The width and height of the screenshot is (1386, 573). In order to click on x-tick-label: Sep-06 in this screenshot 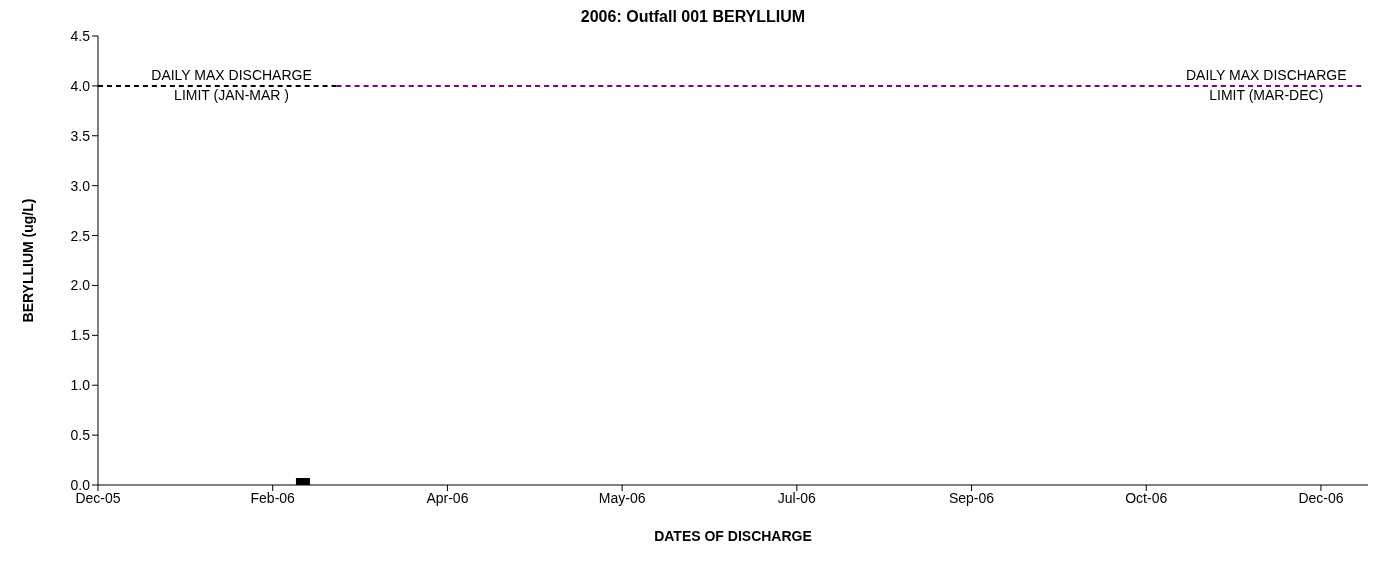, I will do `click(971, 497)`.